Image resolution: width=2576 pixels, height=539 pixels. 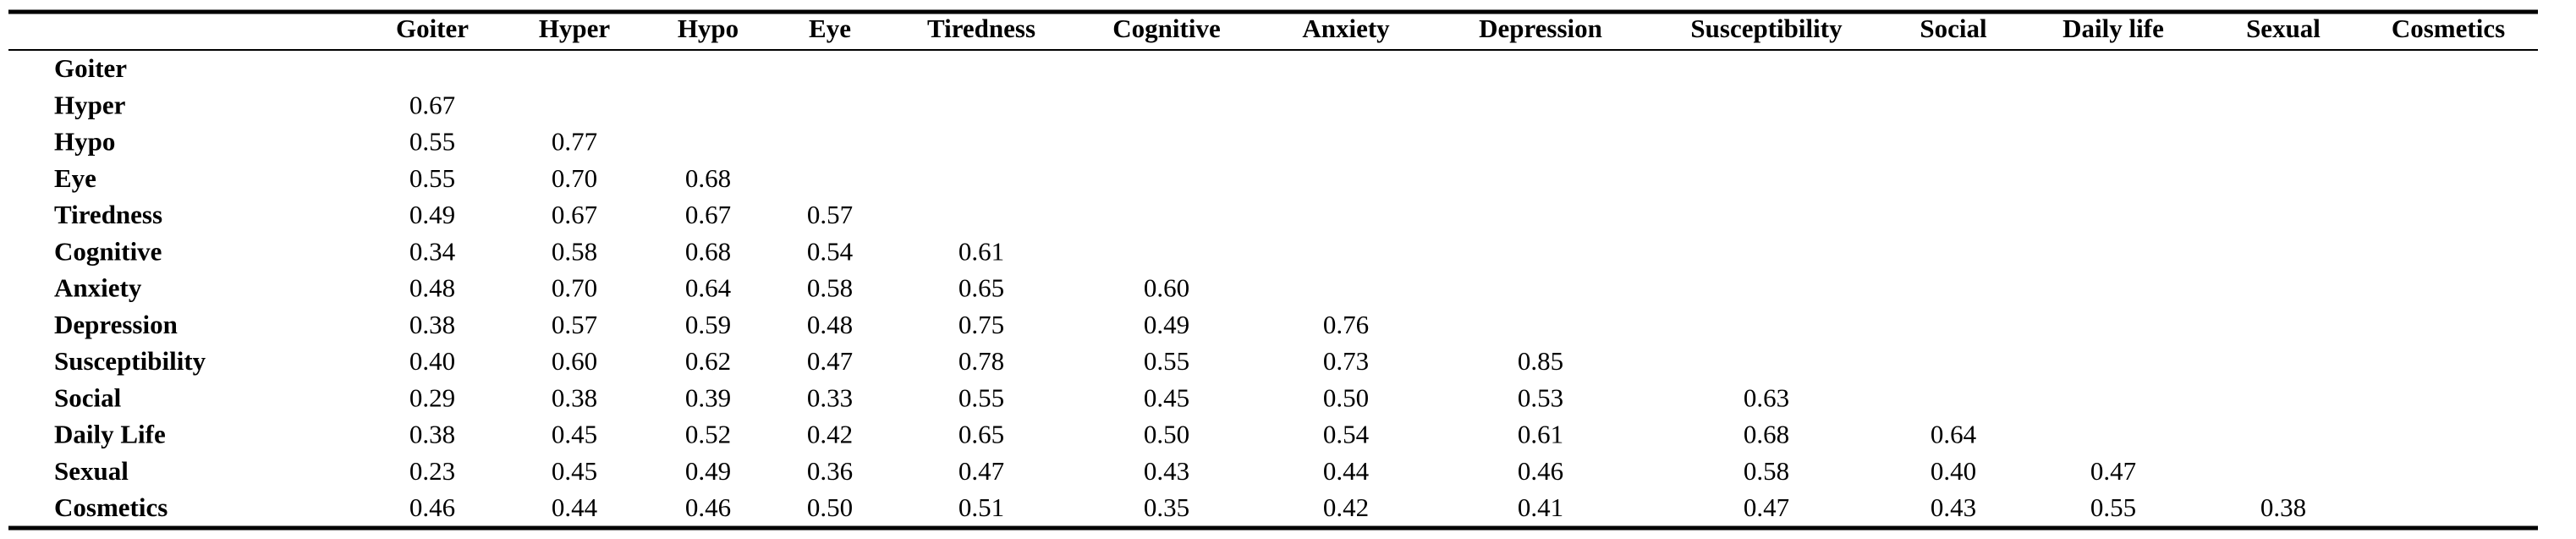 I want to click on column-header: Hyper, so click(x=575, y=29).